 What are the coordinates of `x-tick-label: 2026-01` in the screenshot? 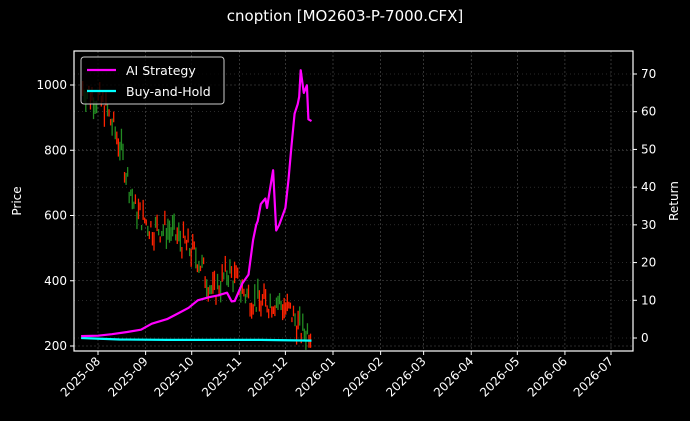 It's located at (315, 376).